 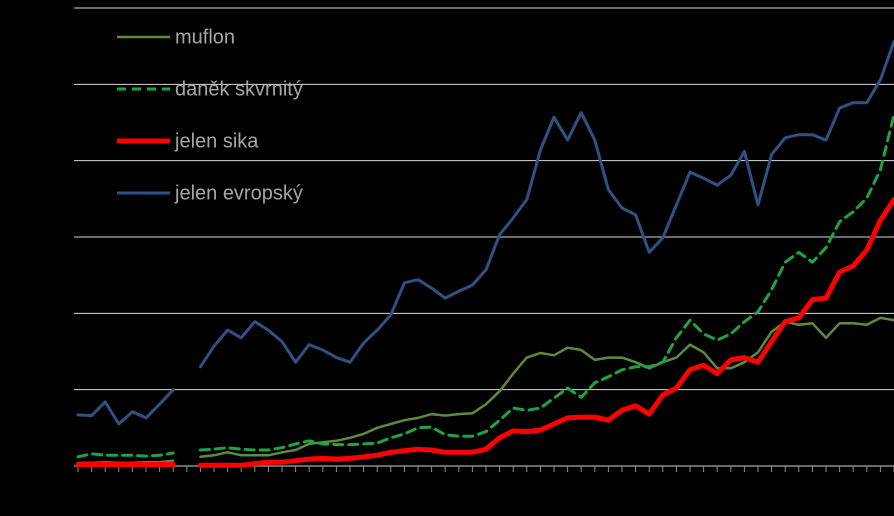 I want to click on legend-label: jelen sika, so click(x=216, y=141).